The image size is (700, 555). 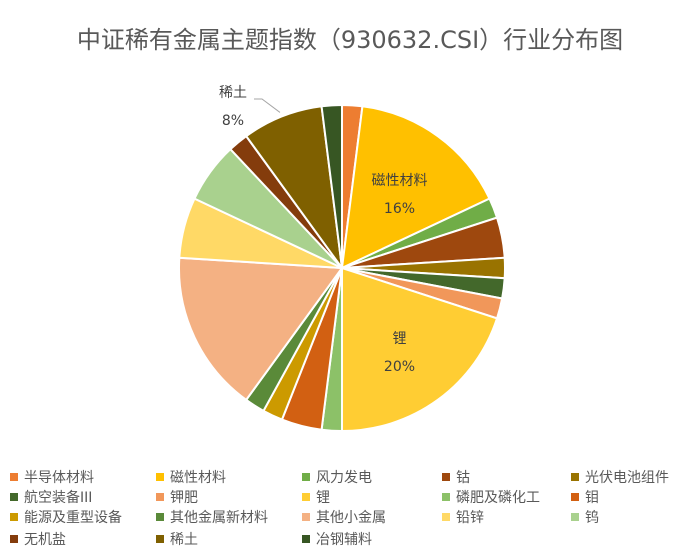 I want to click on legend-item: 稀土, so click(x=177, y=540).